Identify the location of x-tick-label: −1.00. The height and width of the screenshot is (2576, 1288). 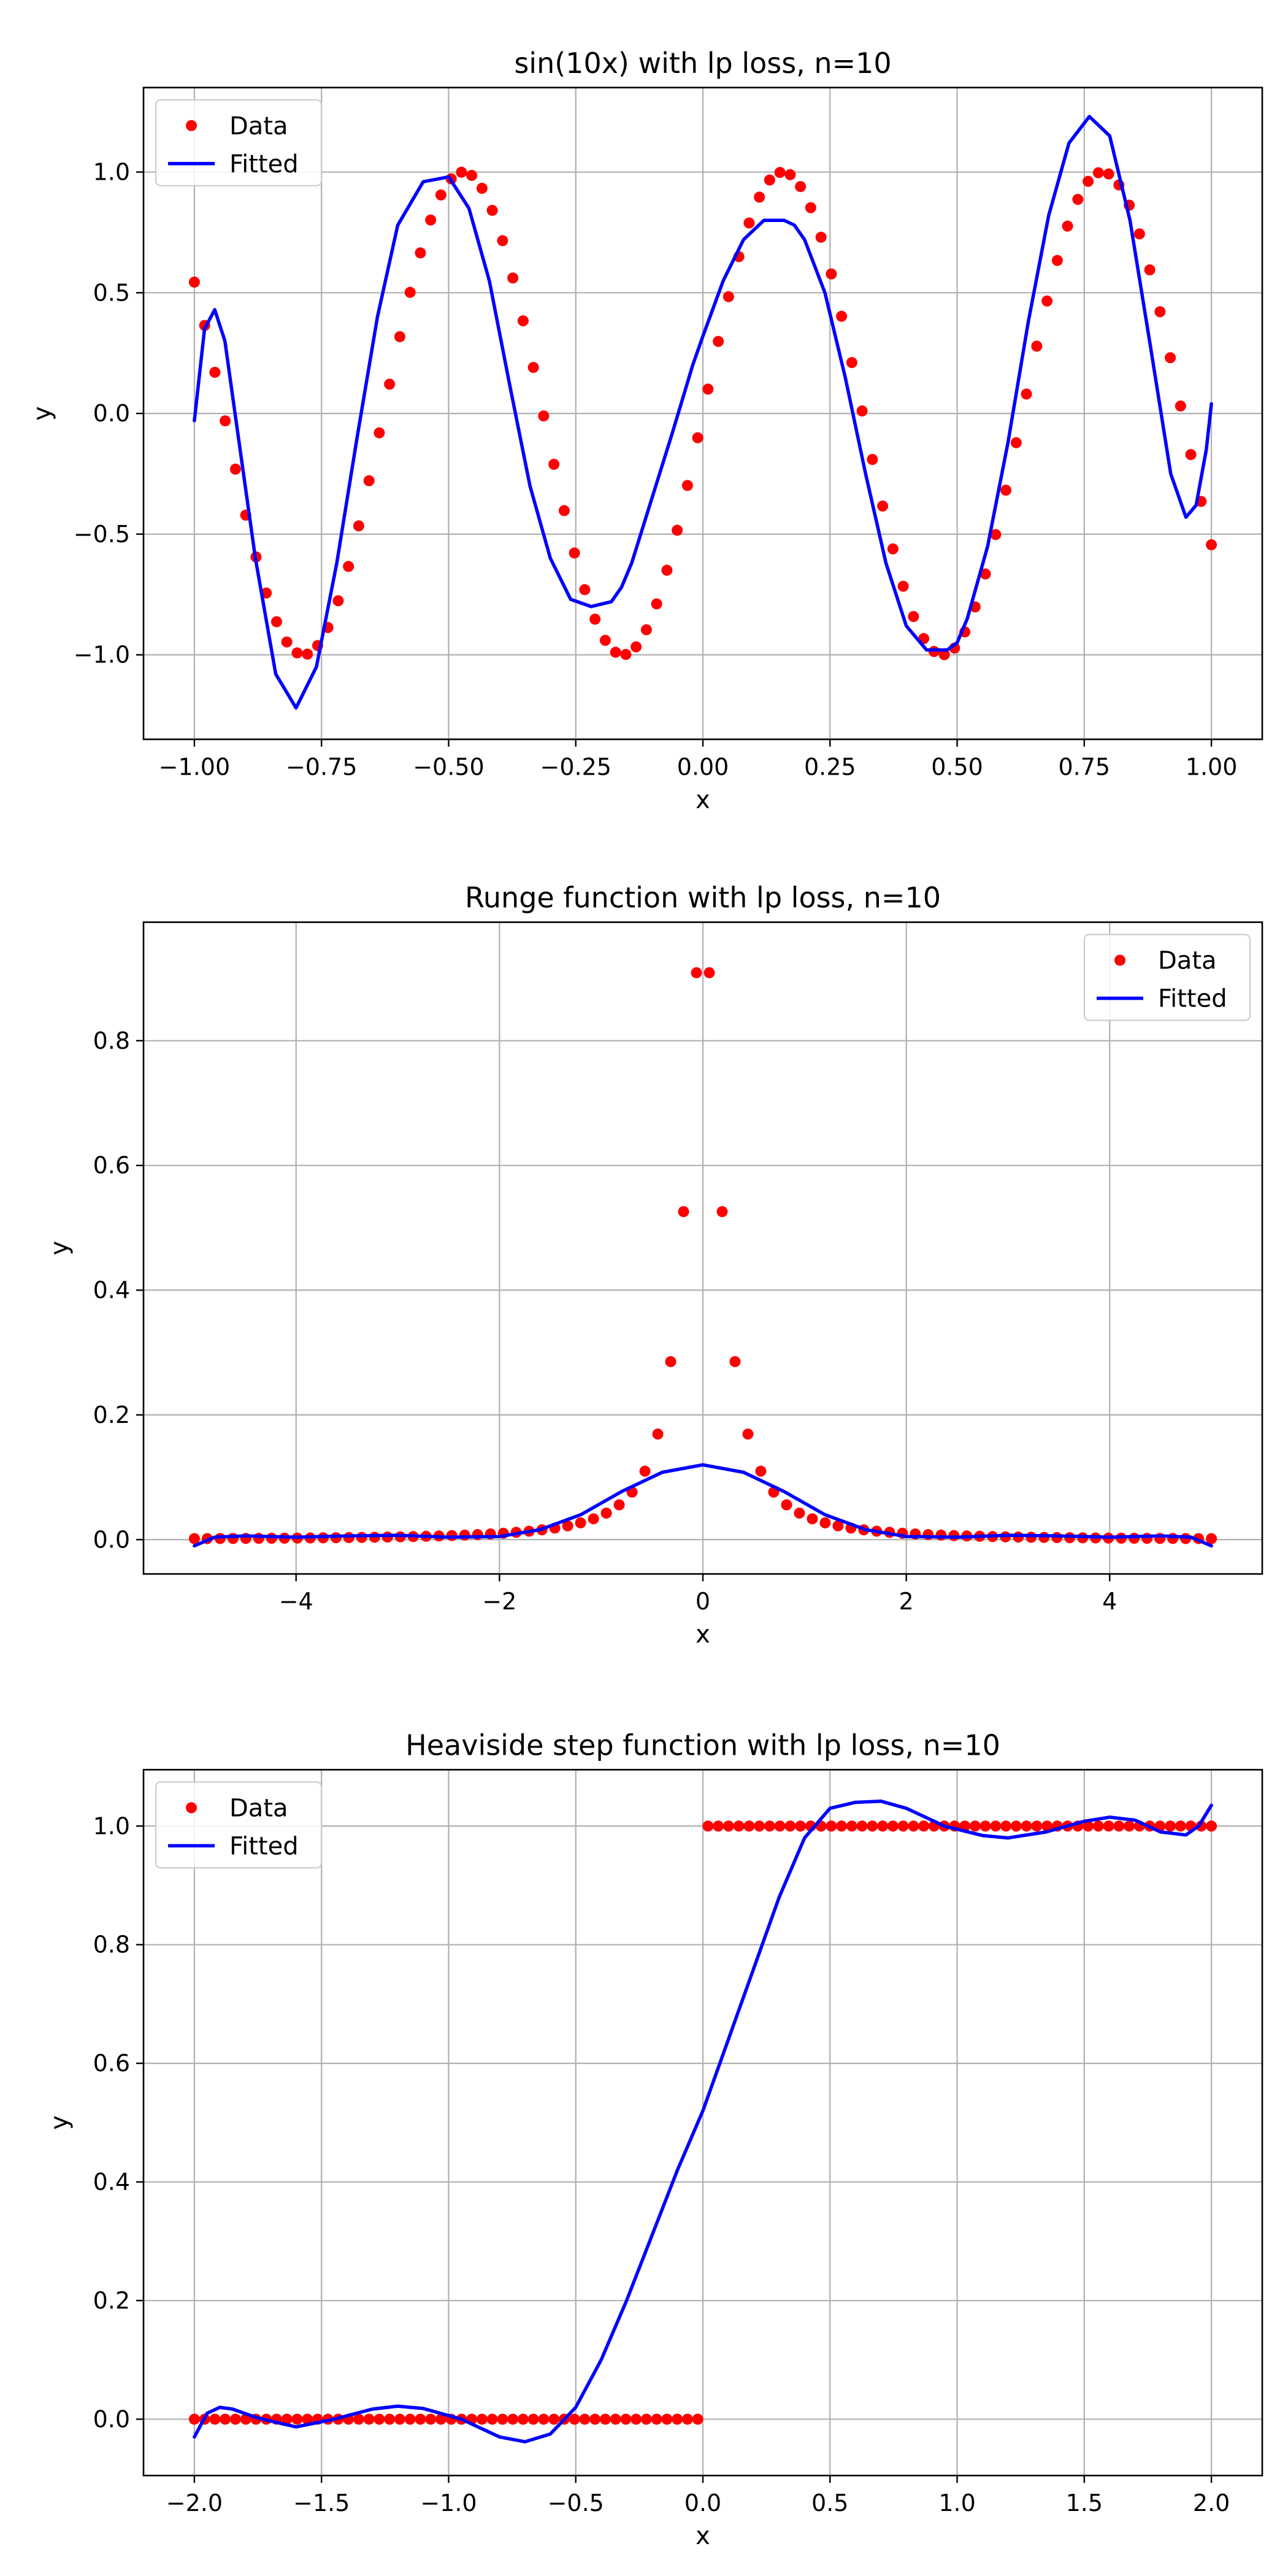
(194, 766).